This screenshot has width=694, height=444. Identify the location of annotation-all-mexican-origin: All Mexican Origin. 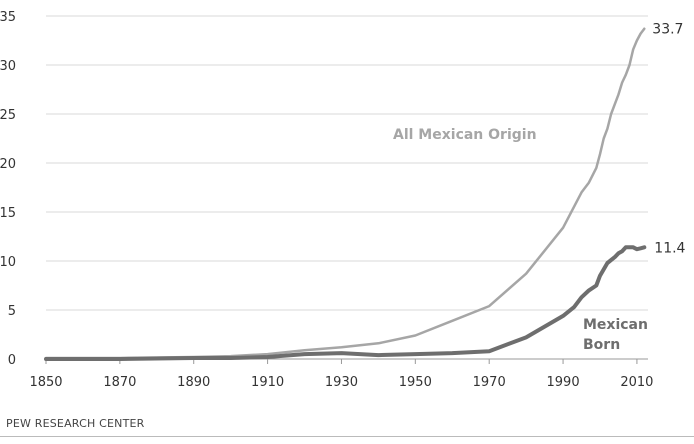
(465, 135).